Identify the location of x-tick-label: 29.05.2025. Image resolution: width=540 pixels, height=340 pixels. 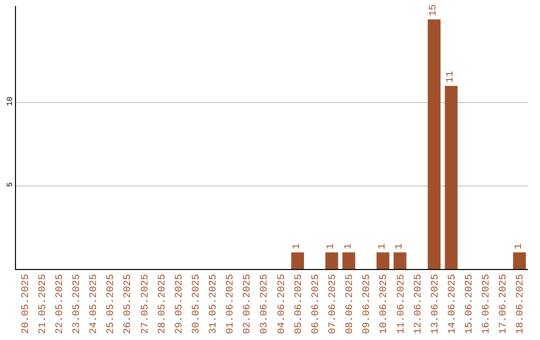
(180, 304).